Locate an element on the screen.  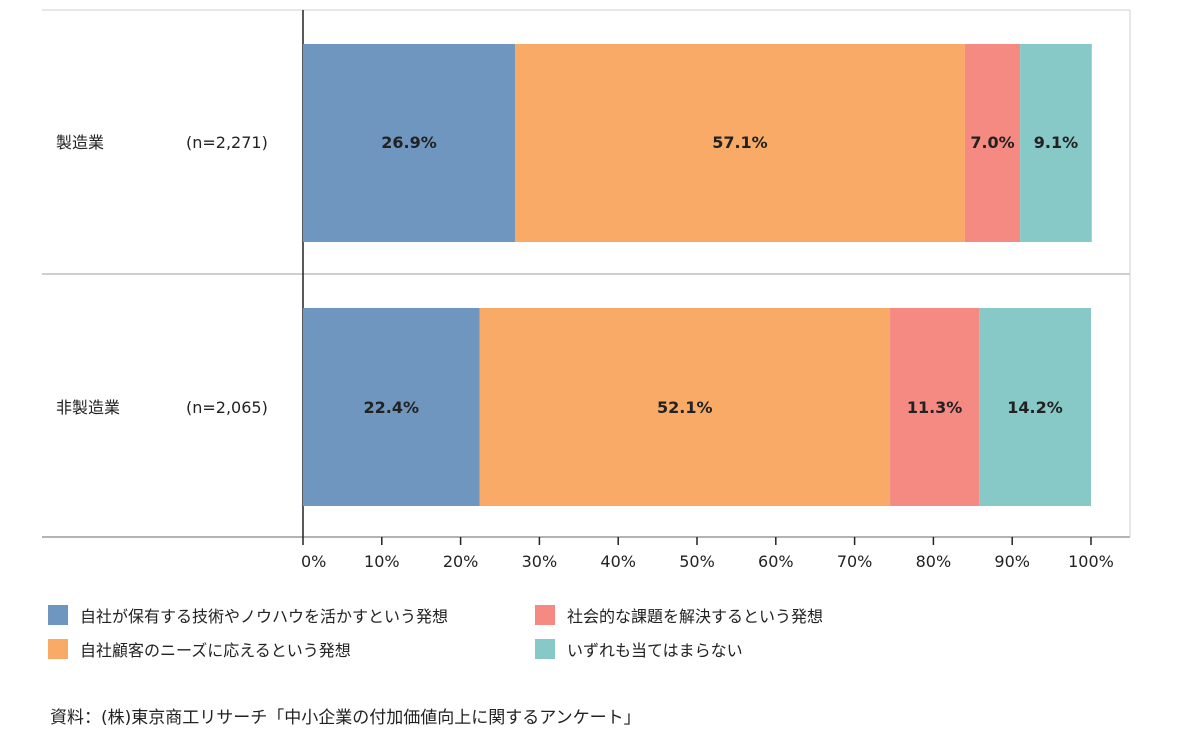
category-label-1: 製造業 is located at coordinates (80, 142).